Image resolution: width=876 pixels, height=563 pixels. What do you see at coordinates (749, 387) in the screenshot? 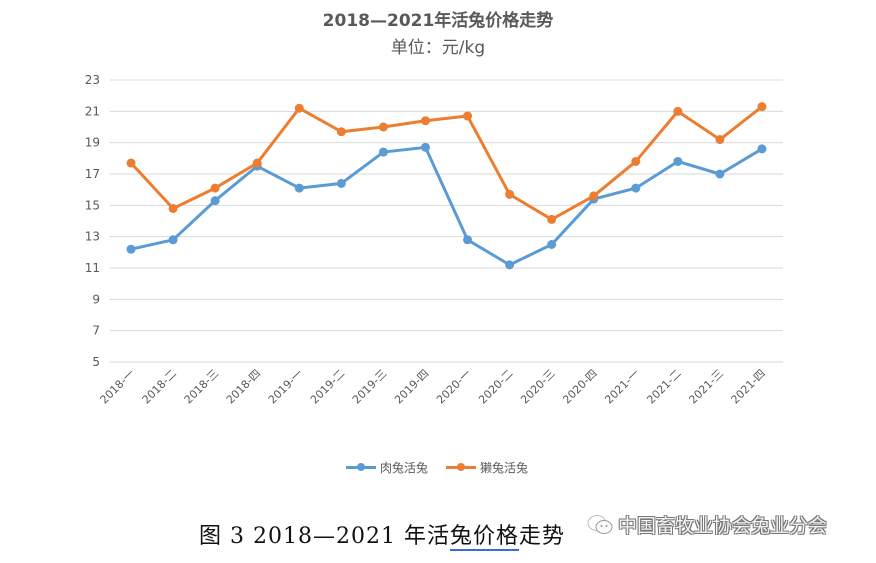
I see `x-tick-label: 2021-四` at bounding box center [749, 387].